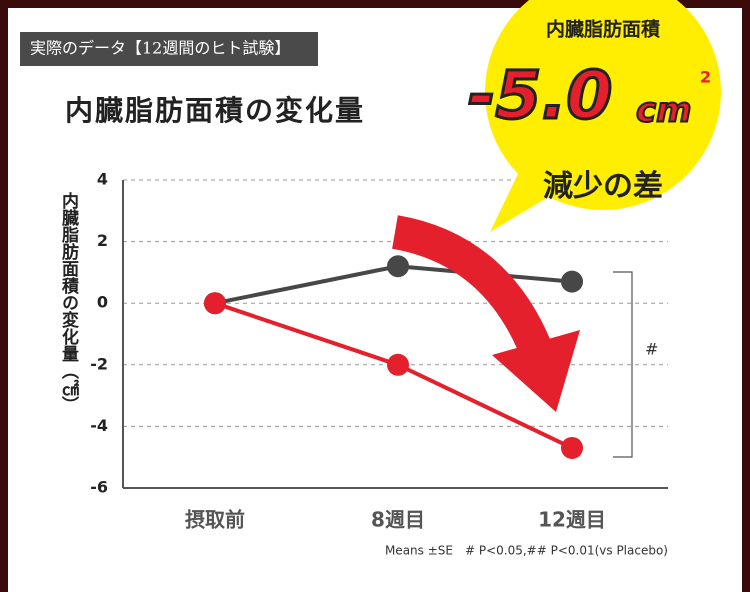  What do you see at coordinates (473, 291) in the screenshot?
I see `arrow-body` at bounding box center [473, 291].